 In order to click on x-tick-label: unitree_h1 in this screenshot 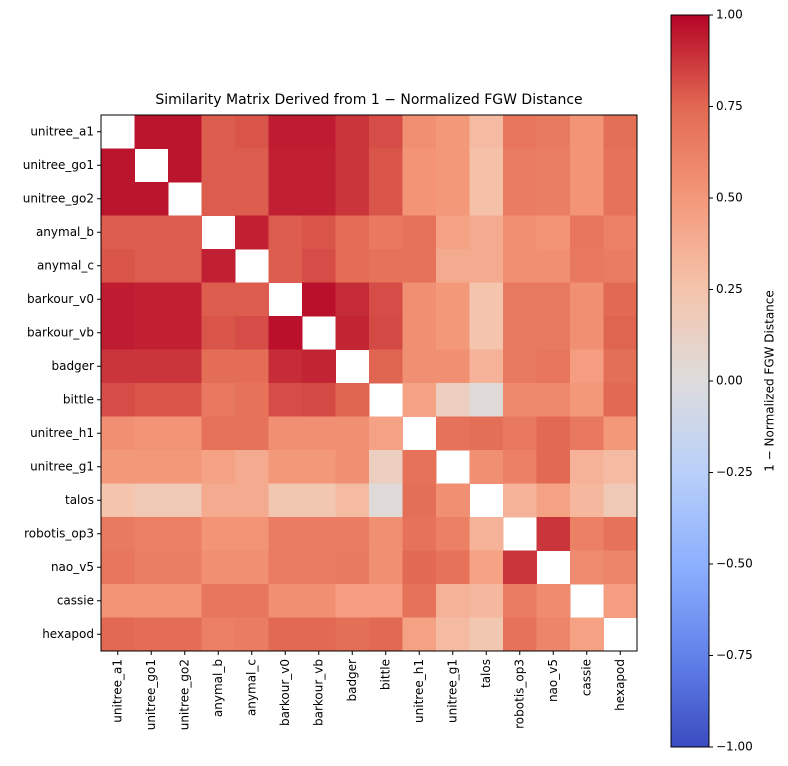, I will do `click(419, 691)`.